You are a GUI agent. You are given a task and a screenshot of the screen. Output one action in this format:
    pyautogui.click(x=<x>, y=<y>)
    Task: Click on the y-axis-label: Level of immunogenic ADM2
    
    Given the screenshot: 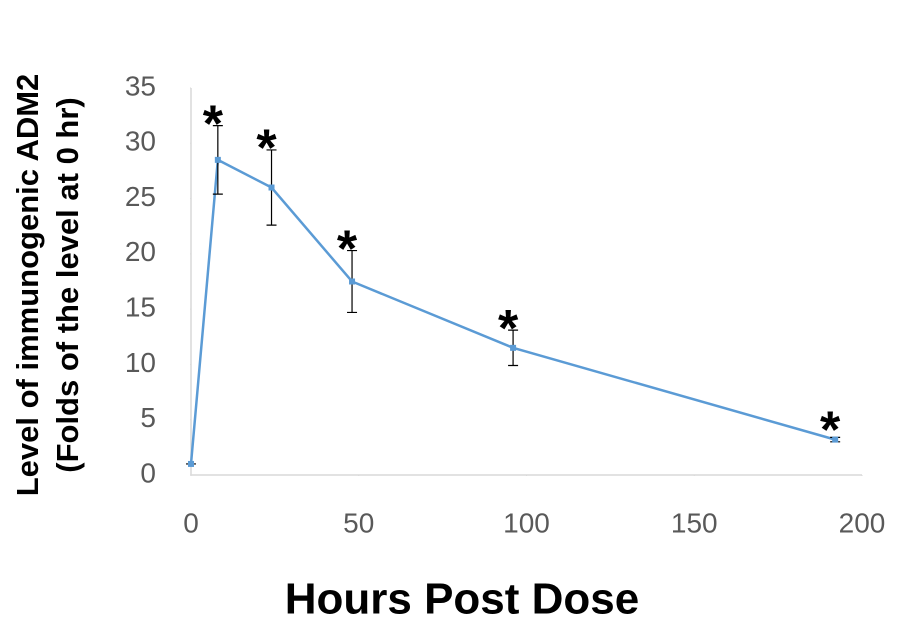 What is the action you would take?
    pyautogui.click(x=27, y=285)
    